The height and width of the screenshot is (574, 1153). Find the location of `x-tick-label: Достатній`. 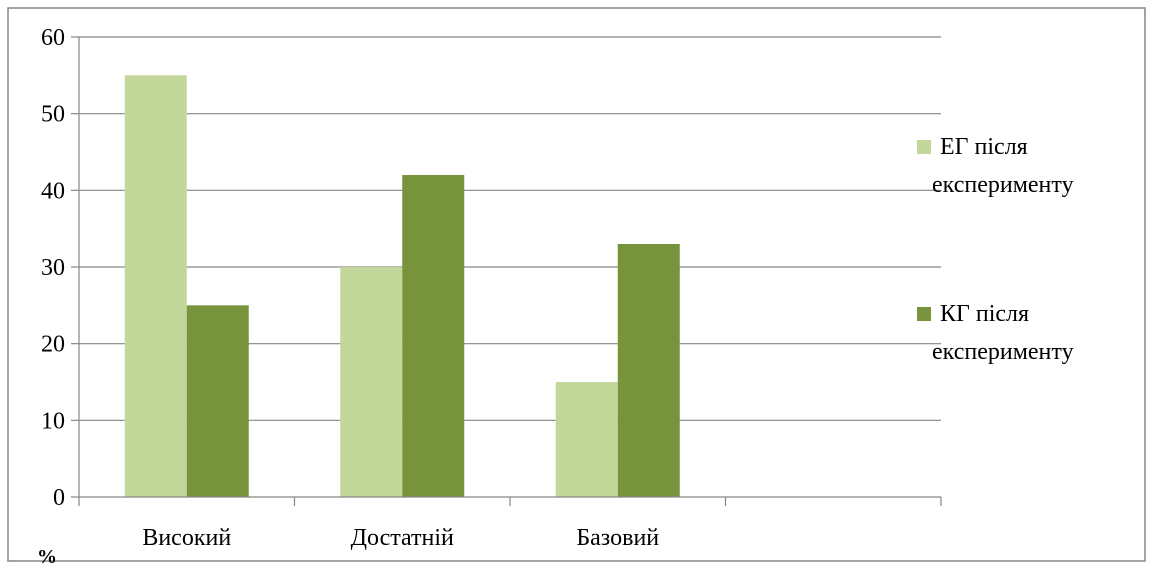

x-tick-label: Достатній is located at coordinates (402, 538).